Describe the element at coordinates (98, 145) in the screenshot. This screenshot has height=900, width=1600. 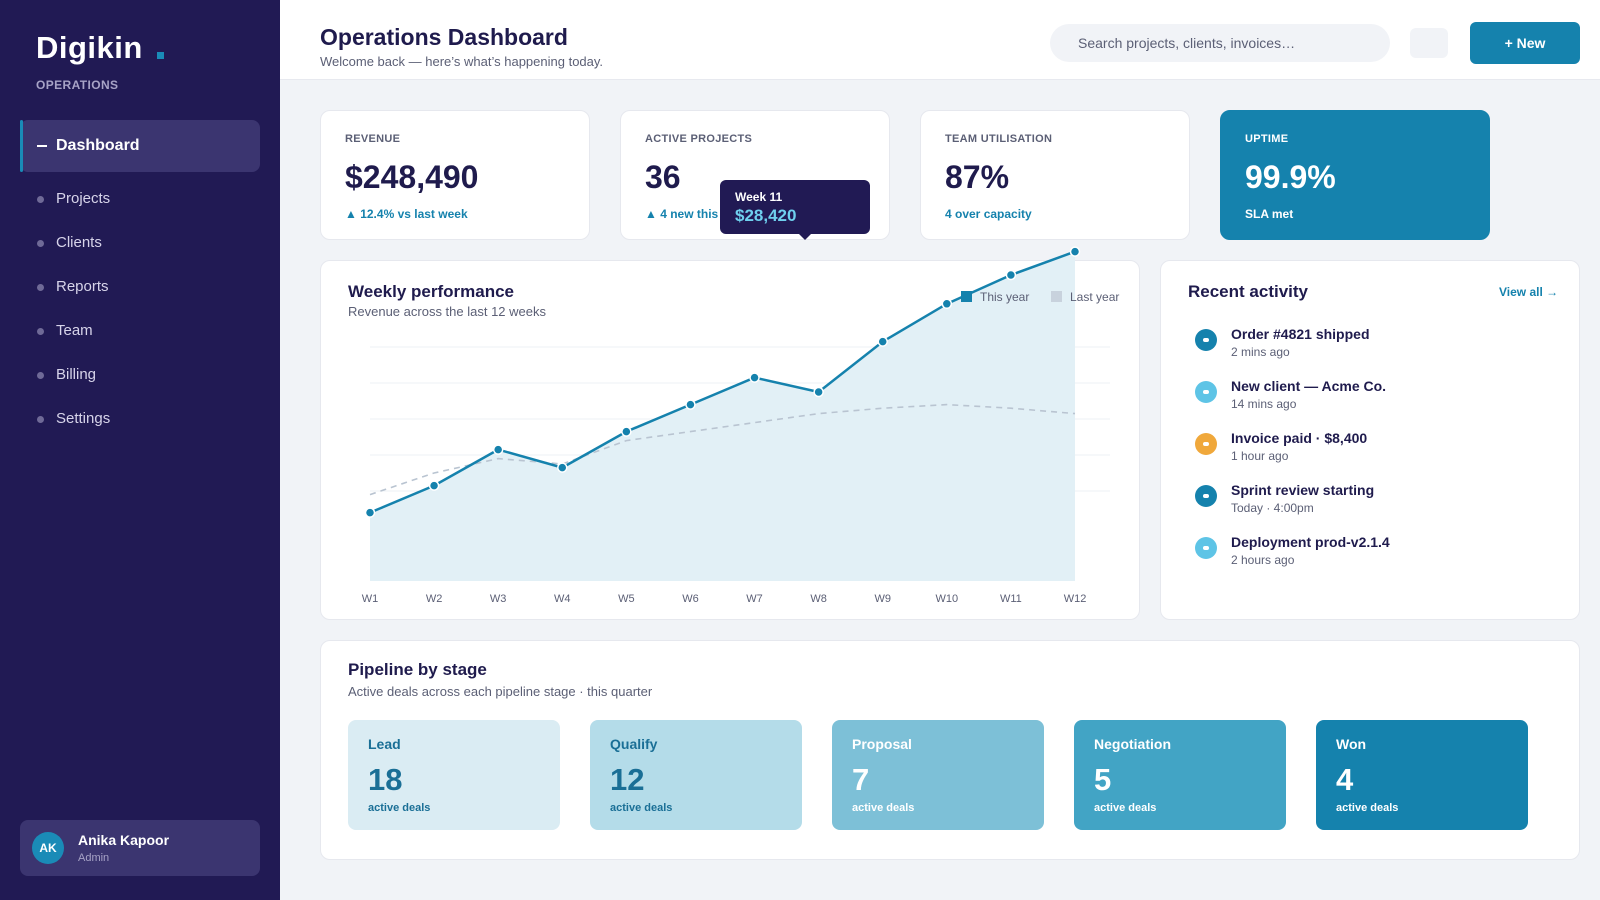
I see `sidebar-item-label: Dashboard` at that location.